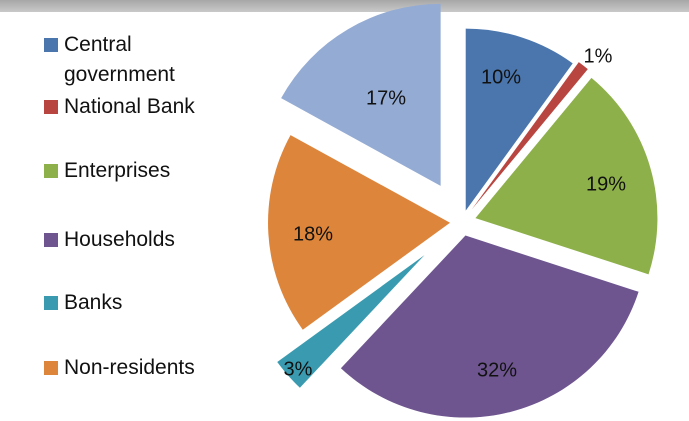  Describe the element at coordinates (344, 6) in the screenshot. I see `title-bar-strip` at that location.